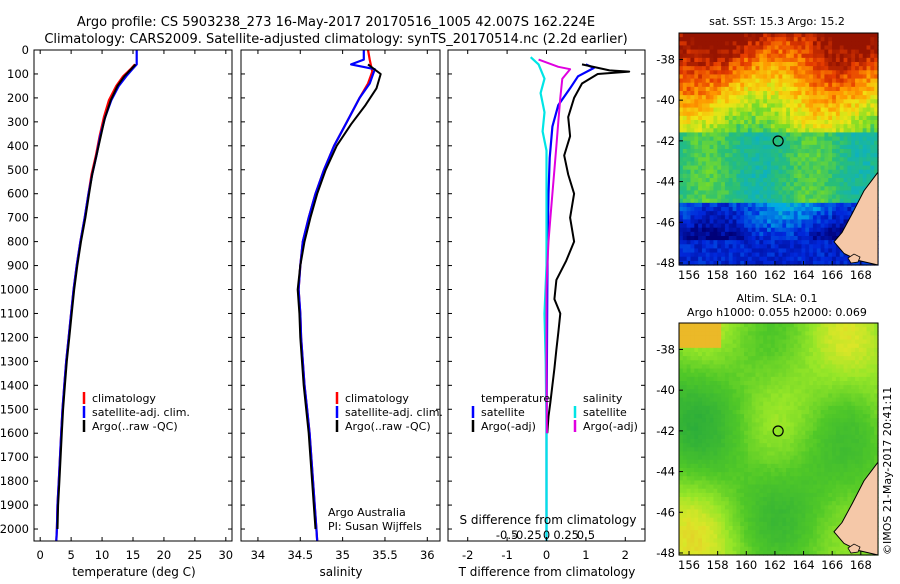 The width and height of the screenshot is (900, 584). What do you see at coordinates (300, 555) in the screenshot?
I see `x-tick-label: 34.5` at bounding box center [300, 555].